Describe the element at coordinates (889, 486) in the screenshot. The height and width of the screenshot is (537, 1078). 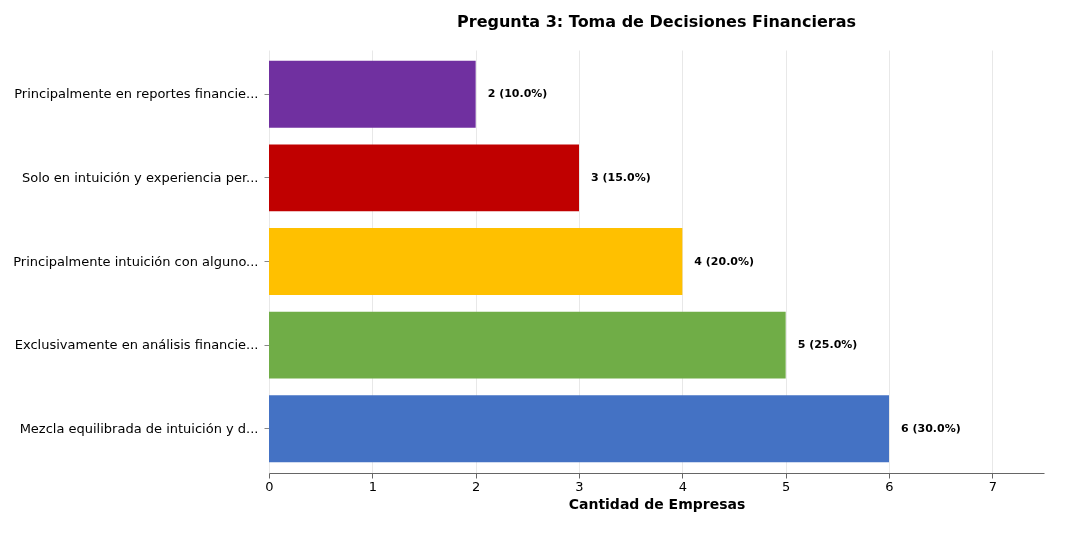
I see `x-tick-label: 6` at that location.